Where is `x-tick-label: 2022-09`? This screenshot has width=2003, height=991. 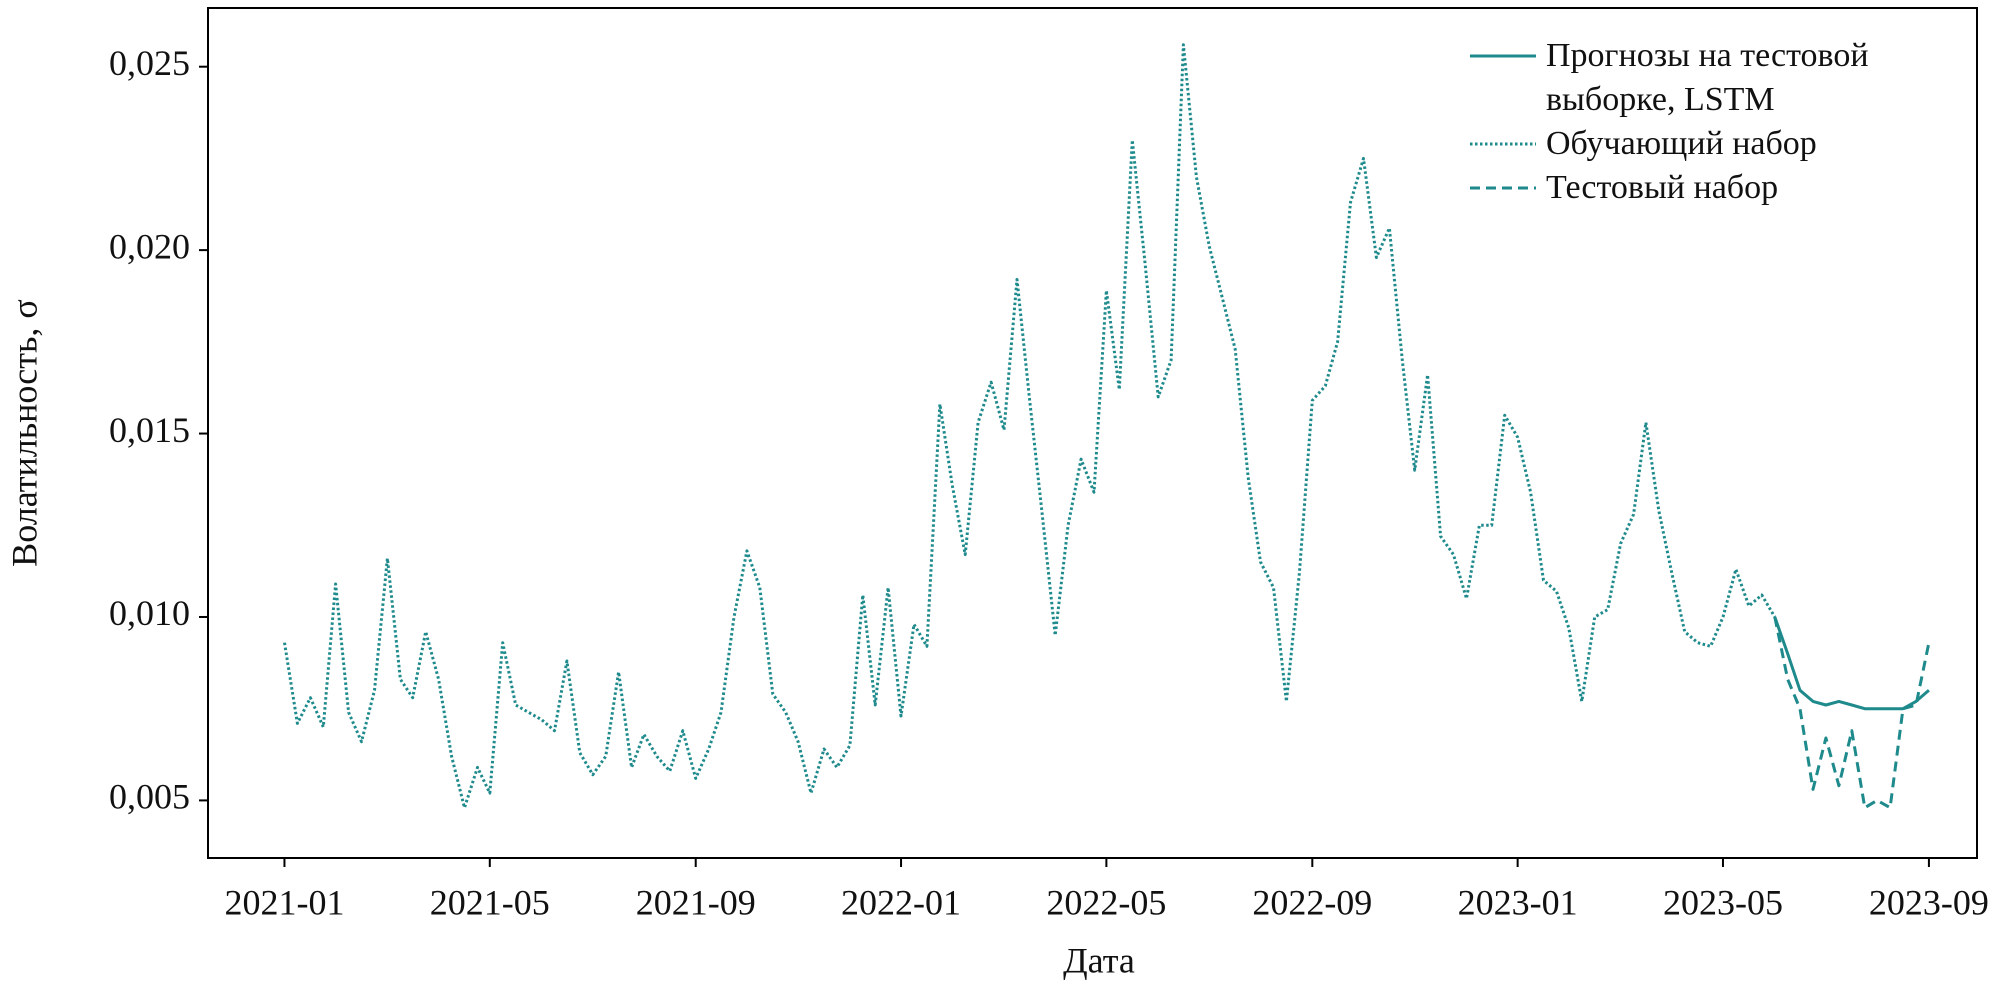 x-tick-label: 2022-09 is located at coordinates (1312, 902).